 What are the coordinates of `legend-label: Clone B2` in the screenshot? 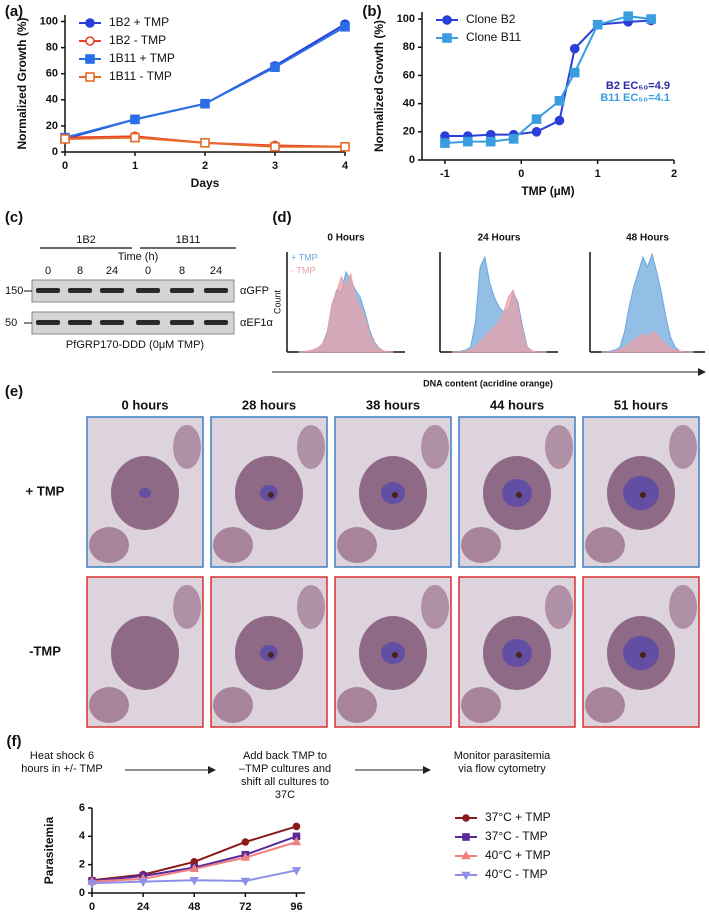 It's located at (491, 19).